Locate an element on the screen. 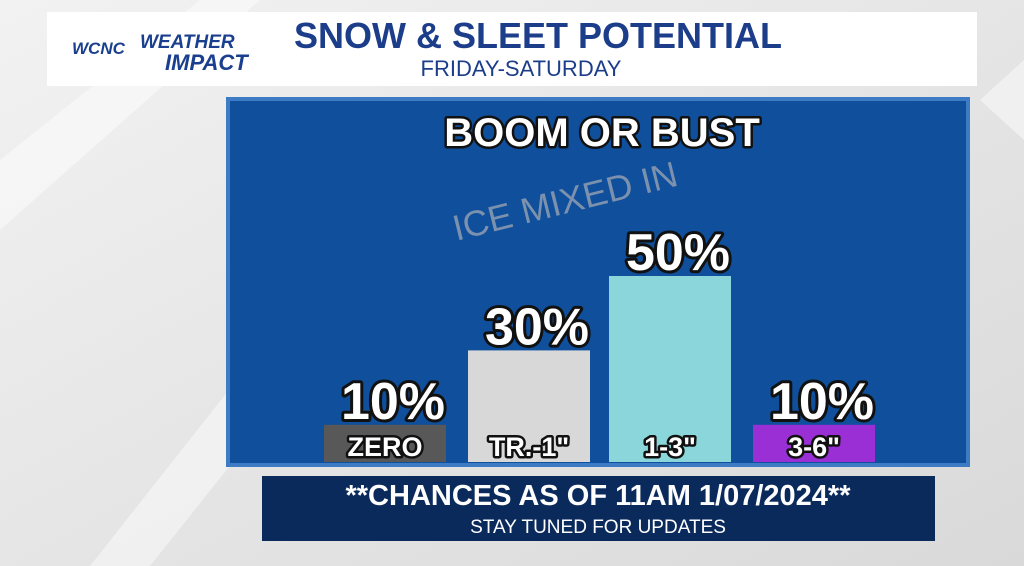 This screenshot has height=566, width=1024. footer-headline: **CHANCES AS OF 11AM 1/07/2024** is located at coordinates (598, 496).